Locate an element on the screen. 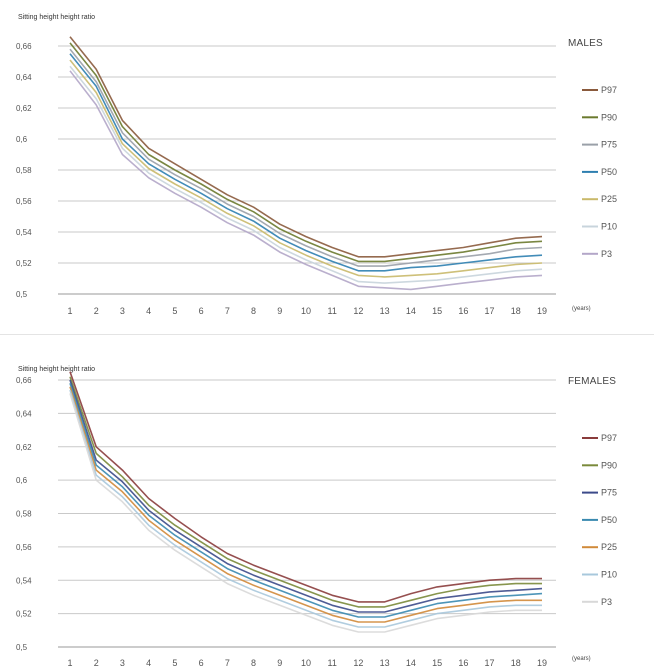 The image size is (654, 671). females-x-tick-label: 14 is located at coordinates (411, 663).